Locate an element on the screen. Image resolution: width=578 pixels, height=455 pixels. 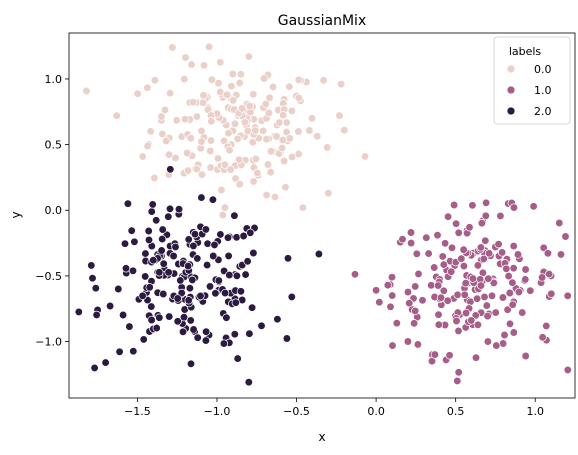
y-tick-label: −1.0 is located at coordinates (48, 342).